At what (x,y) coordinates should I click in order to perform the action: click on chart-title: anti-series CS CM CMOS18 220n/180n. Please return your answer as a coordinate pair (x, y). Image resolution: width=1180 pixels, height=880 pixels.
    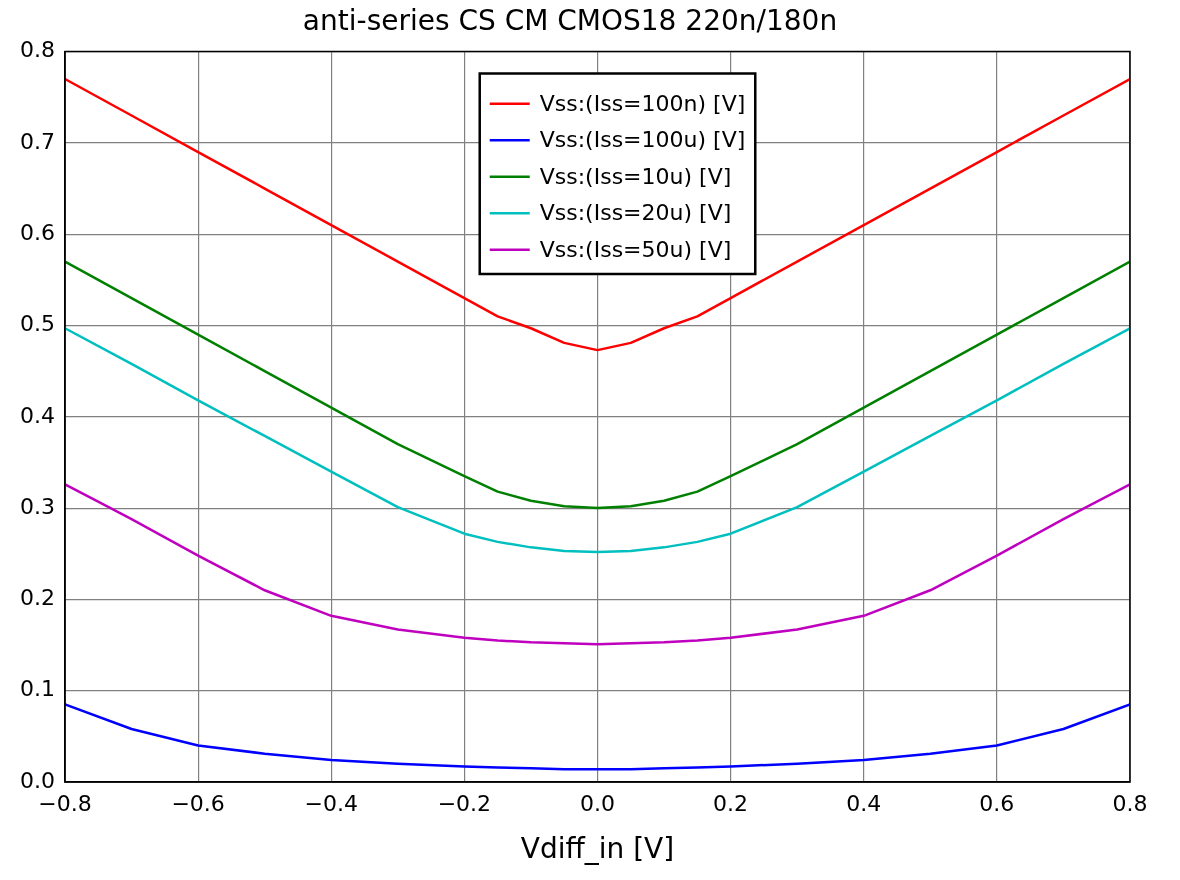
    Looking at the image, I should click on (570, 21).